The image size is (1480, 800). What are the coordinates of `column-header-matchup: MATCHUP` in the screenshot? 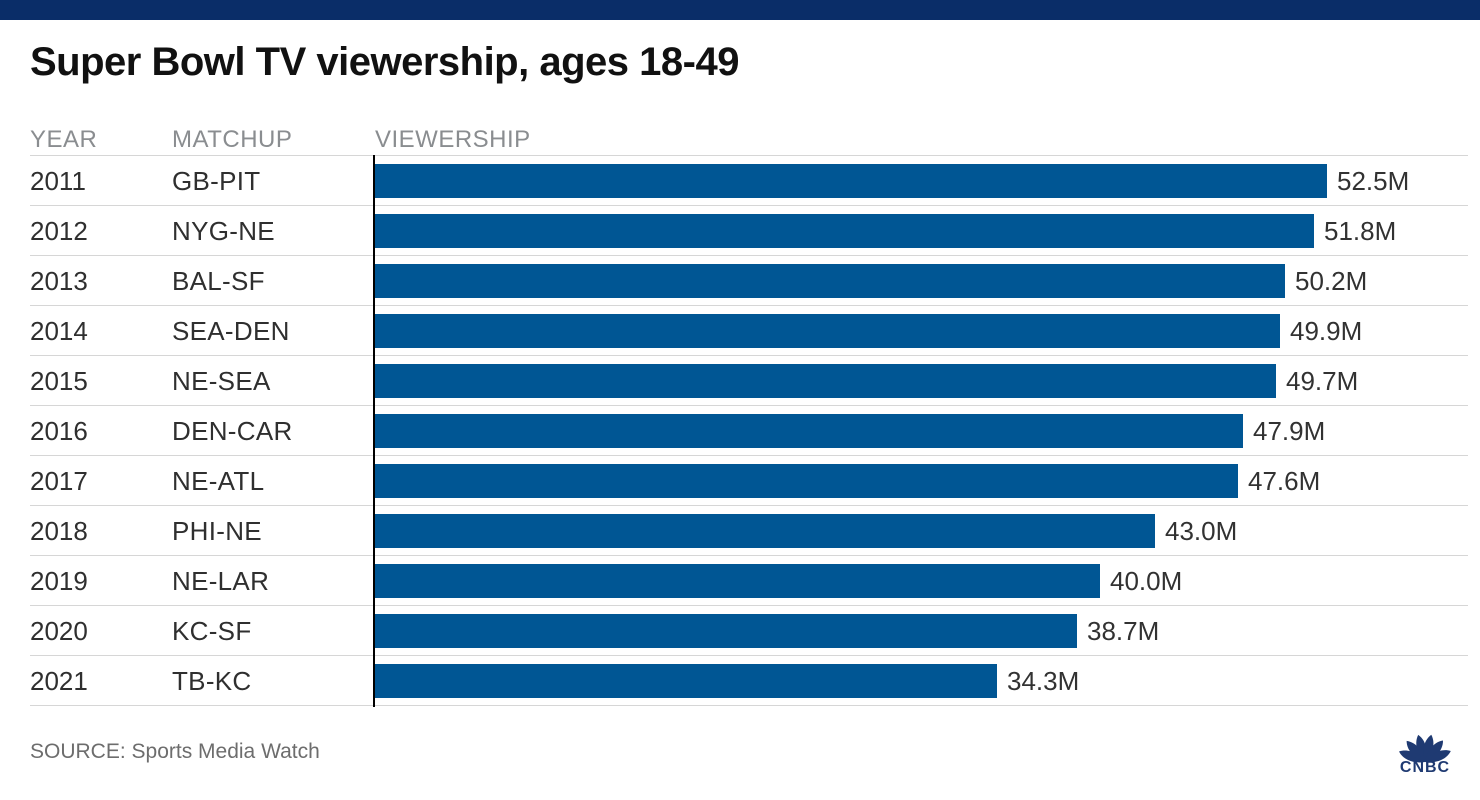 It's located at (232, 139).